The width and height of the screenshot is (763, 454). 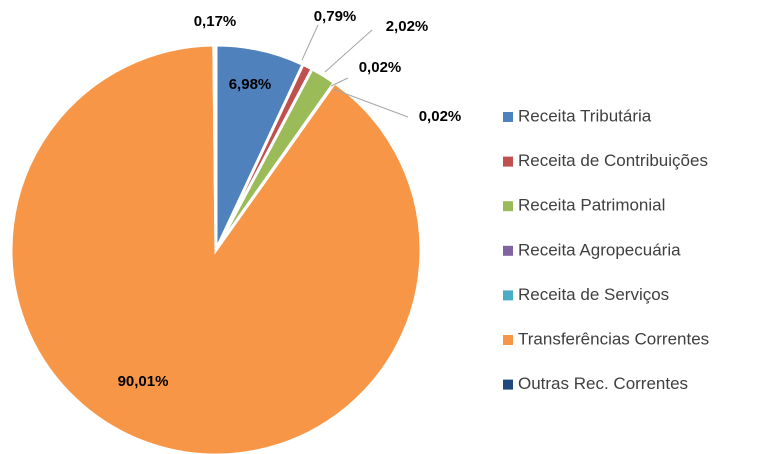 What do you see at coordinates (335, 16) in the screenshot?
I see `data-label: 0,79%` at bounding box center [335, 16].